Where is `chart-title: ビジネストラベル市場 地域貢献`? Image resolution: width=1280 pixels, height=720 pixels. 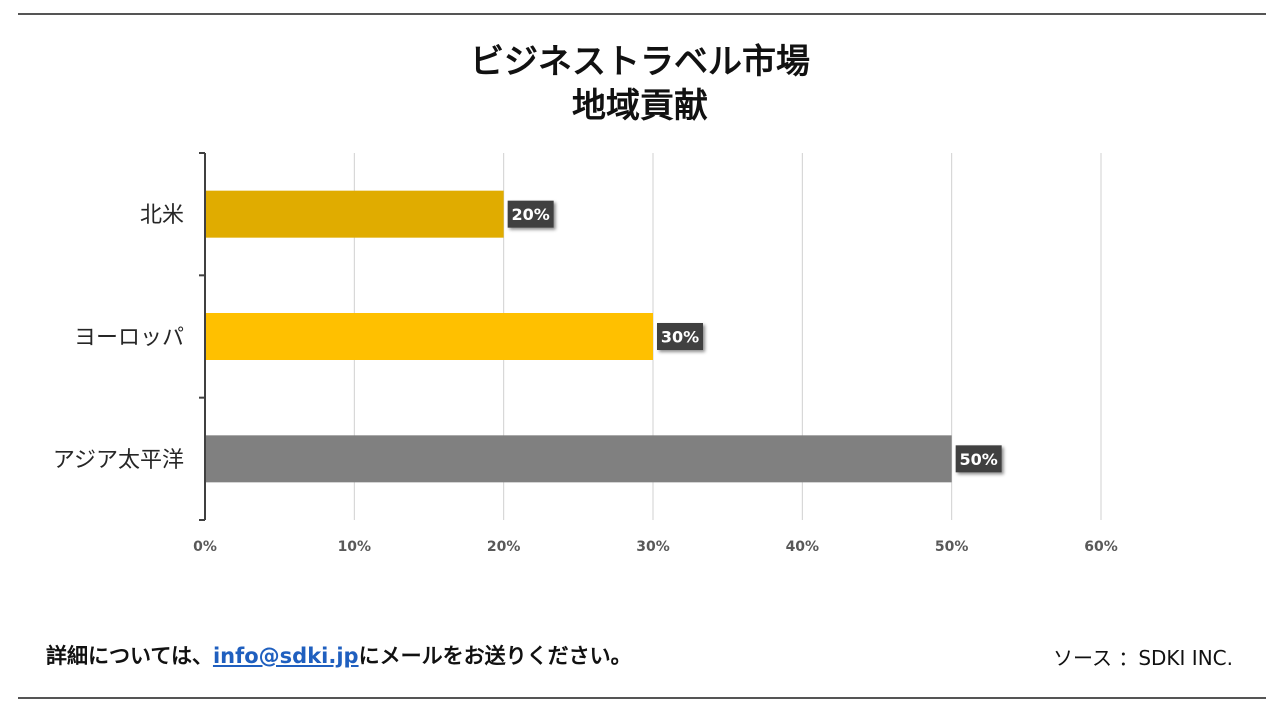 chart-title: ビジネストラベル市場 地域貢献 is located at coordinates (640, 84).